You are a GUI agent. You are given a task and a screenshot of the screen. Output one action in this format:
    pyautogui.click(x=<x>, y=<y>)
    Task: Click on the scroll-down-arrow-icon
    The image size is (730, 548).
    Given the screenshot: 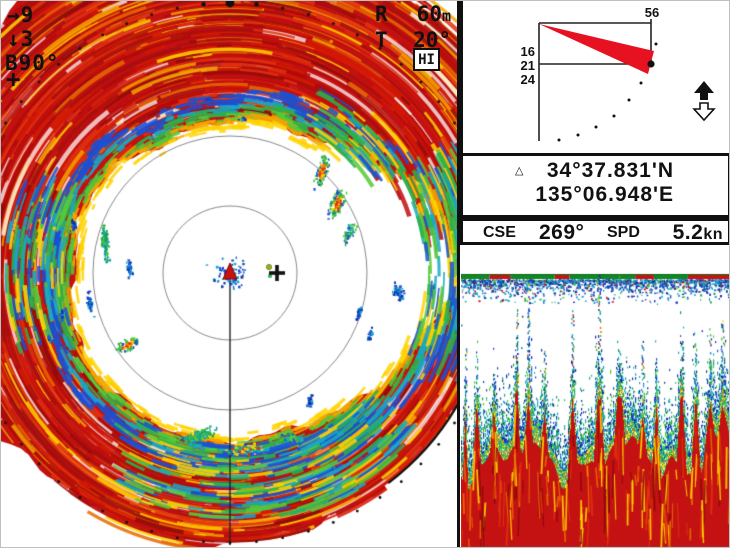 What is the action you would take?
    pyautogui.click(x=704, y=112)
    